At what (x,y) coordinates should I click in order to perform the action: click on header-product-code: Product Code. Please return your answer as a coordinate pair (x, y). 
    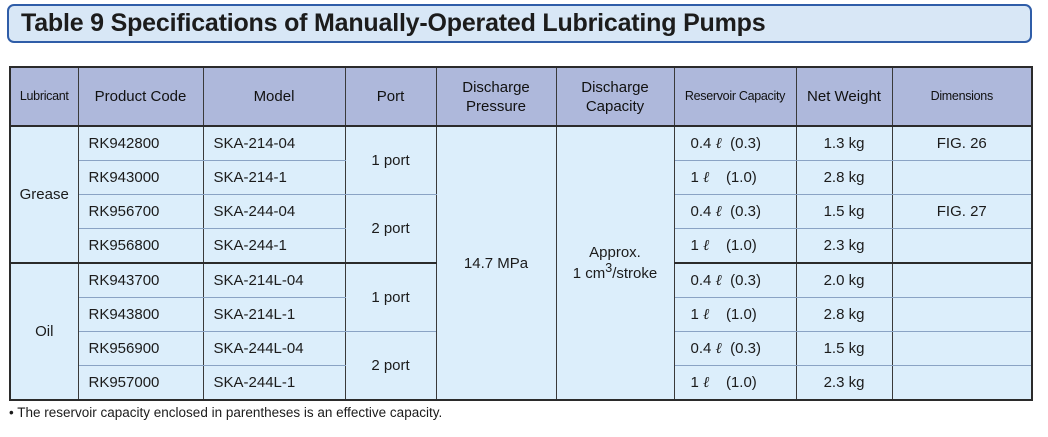
    Looking at the image, I should click on (140, 97).